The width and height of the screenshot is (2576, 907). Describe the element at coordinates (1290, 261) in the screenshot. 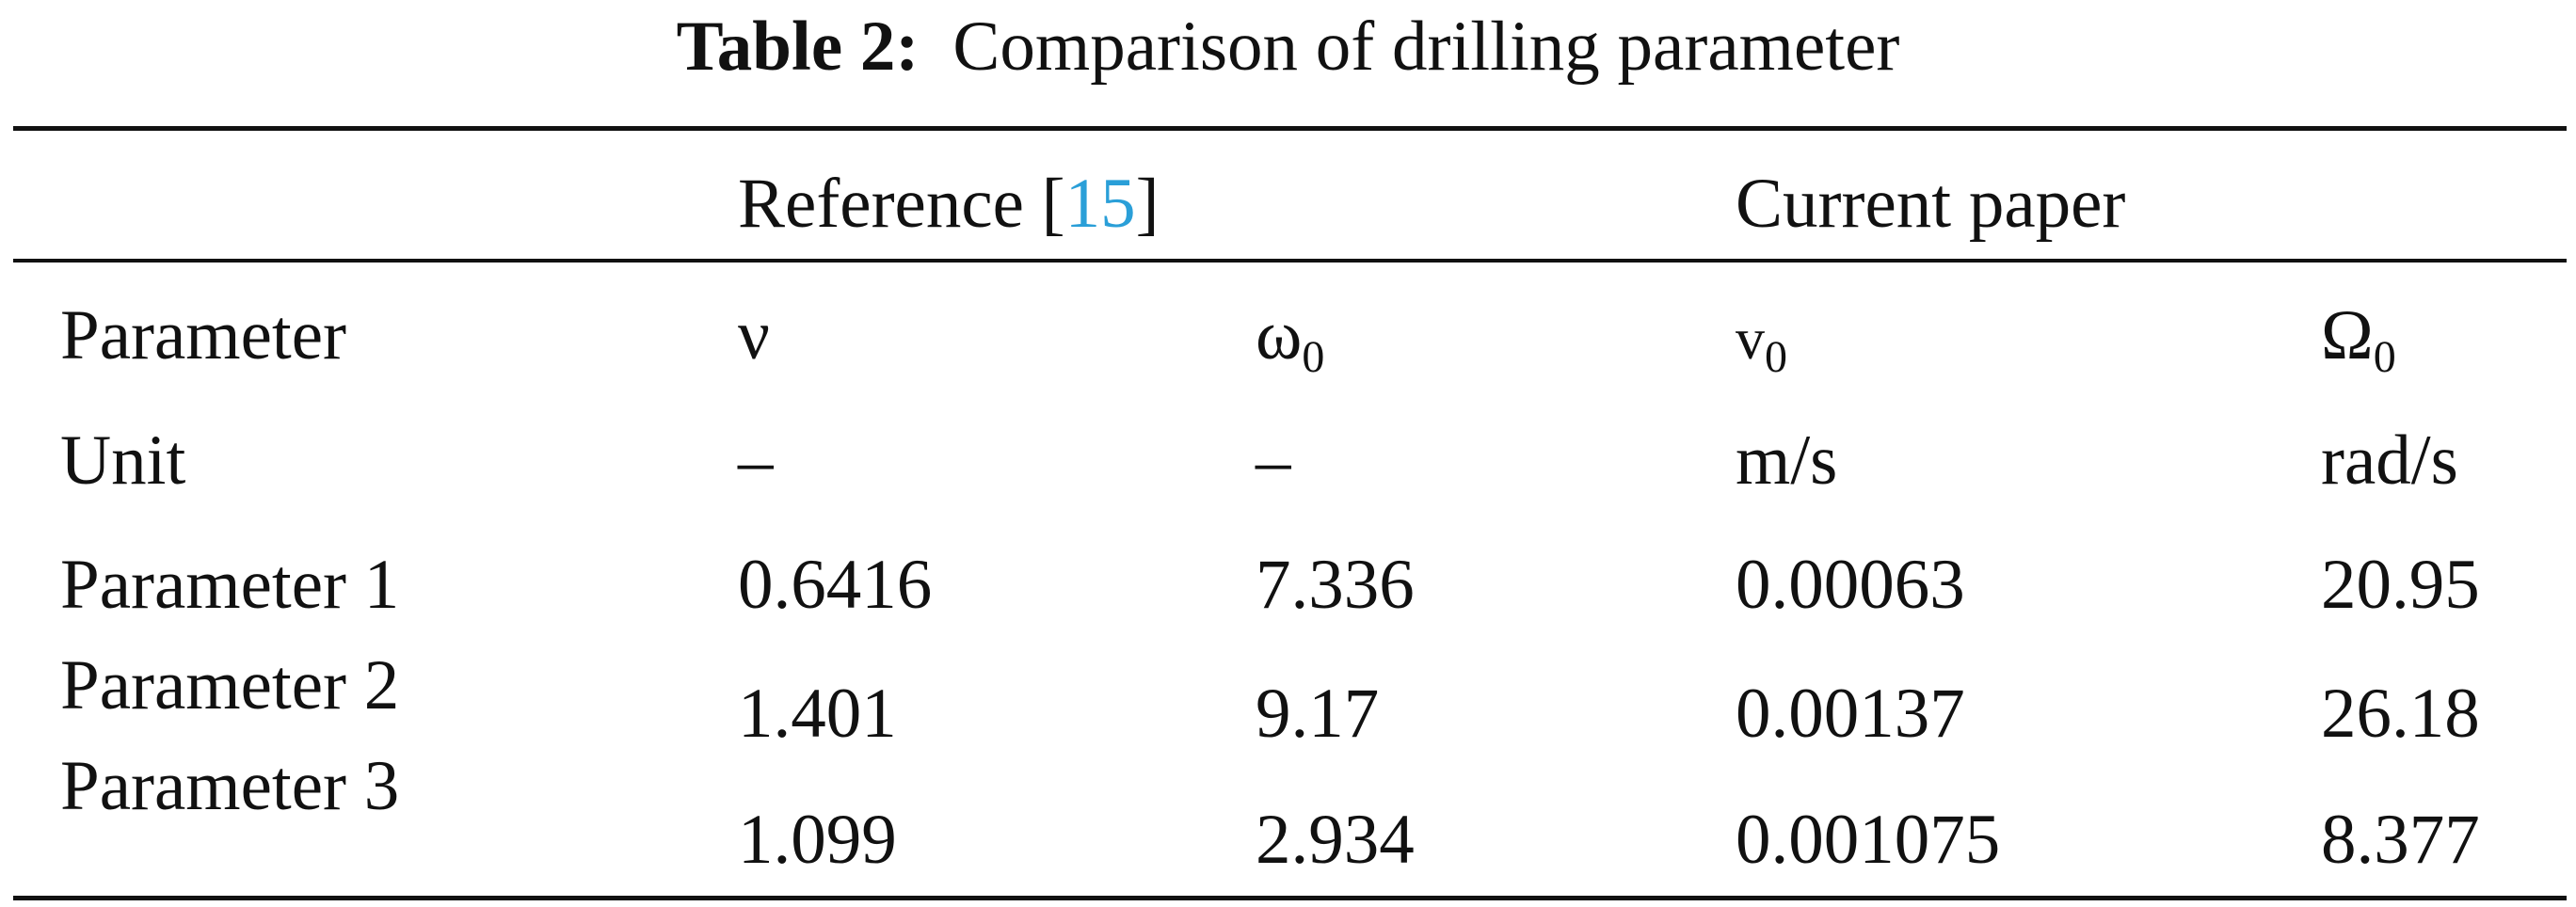

I see `table-mid-rule` at that location.